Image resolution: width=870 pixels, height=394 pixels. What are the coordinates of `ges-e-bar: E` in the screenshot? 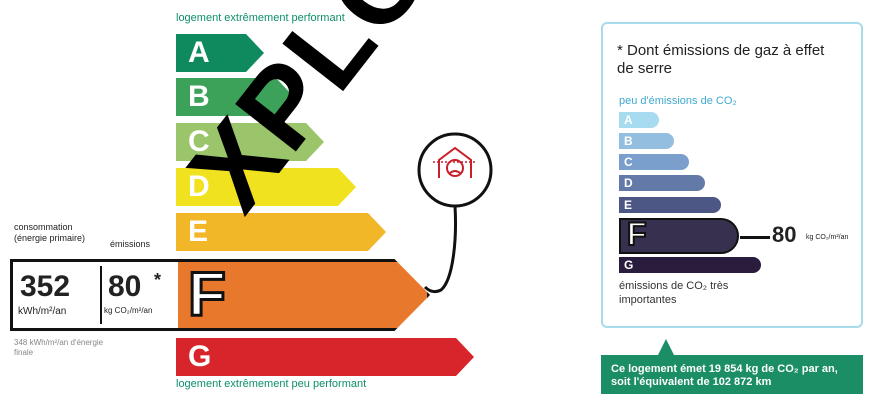 It's located at (670, 205).